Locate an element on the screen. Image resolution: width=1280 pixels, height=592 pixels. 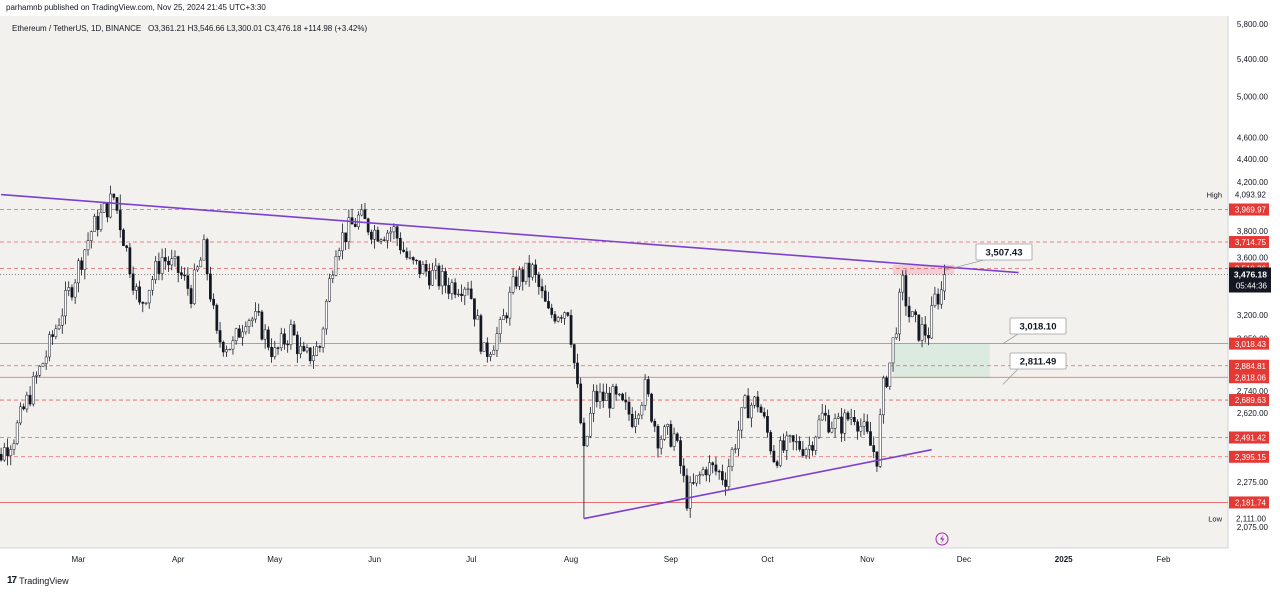
time-axis-label: Apr is located at coordinates (178, 559).